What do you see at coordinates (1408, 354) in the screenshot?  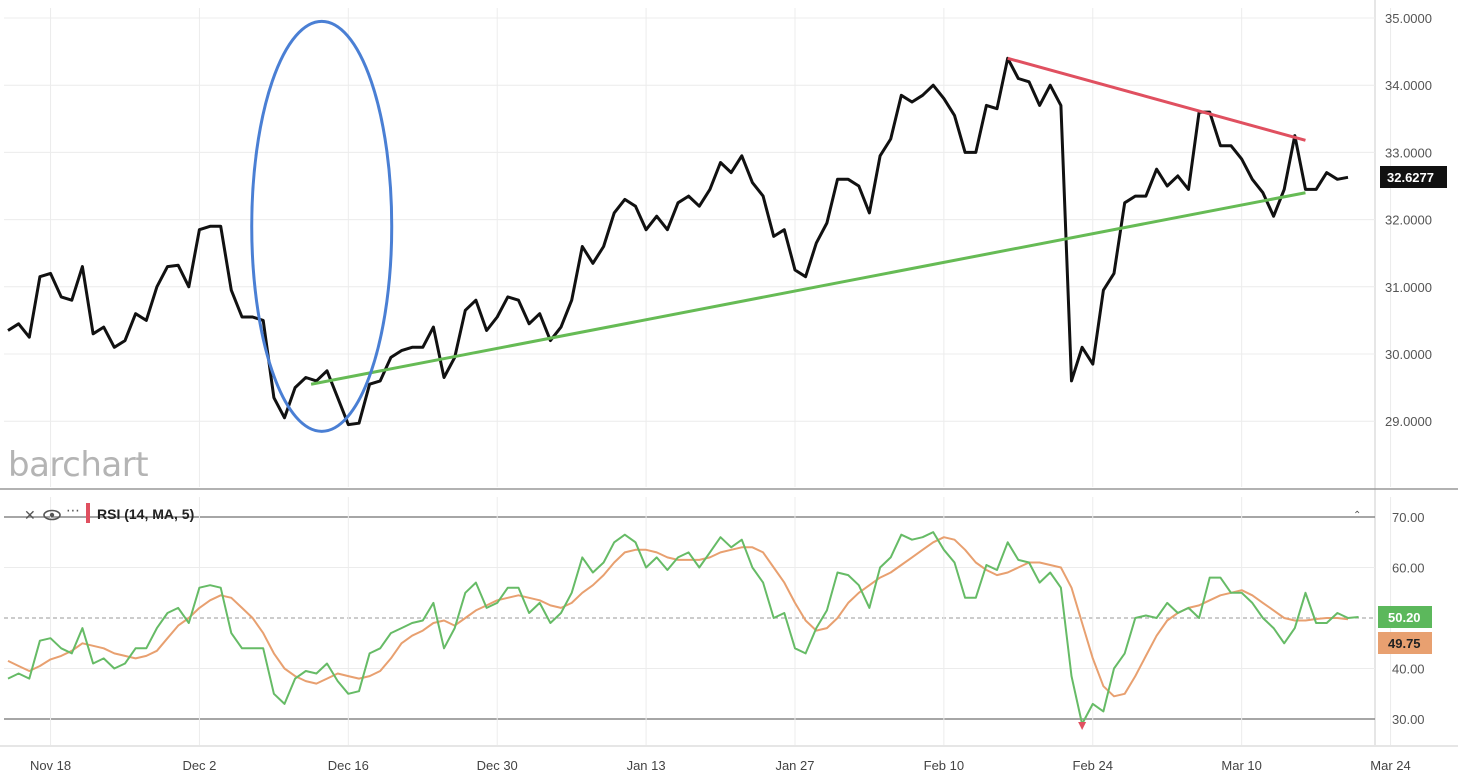 I see `price-y-tick-label: 30.0000` at bounding box center [1408, 354].